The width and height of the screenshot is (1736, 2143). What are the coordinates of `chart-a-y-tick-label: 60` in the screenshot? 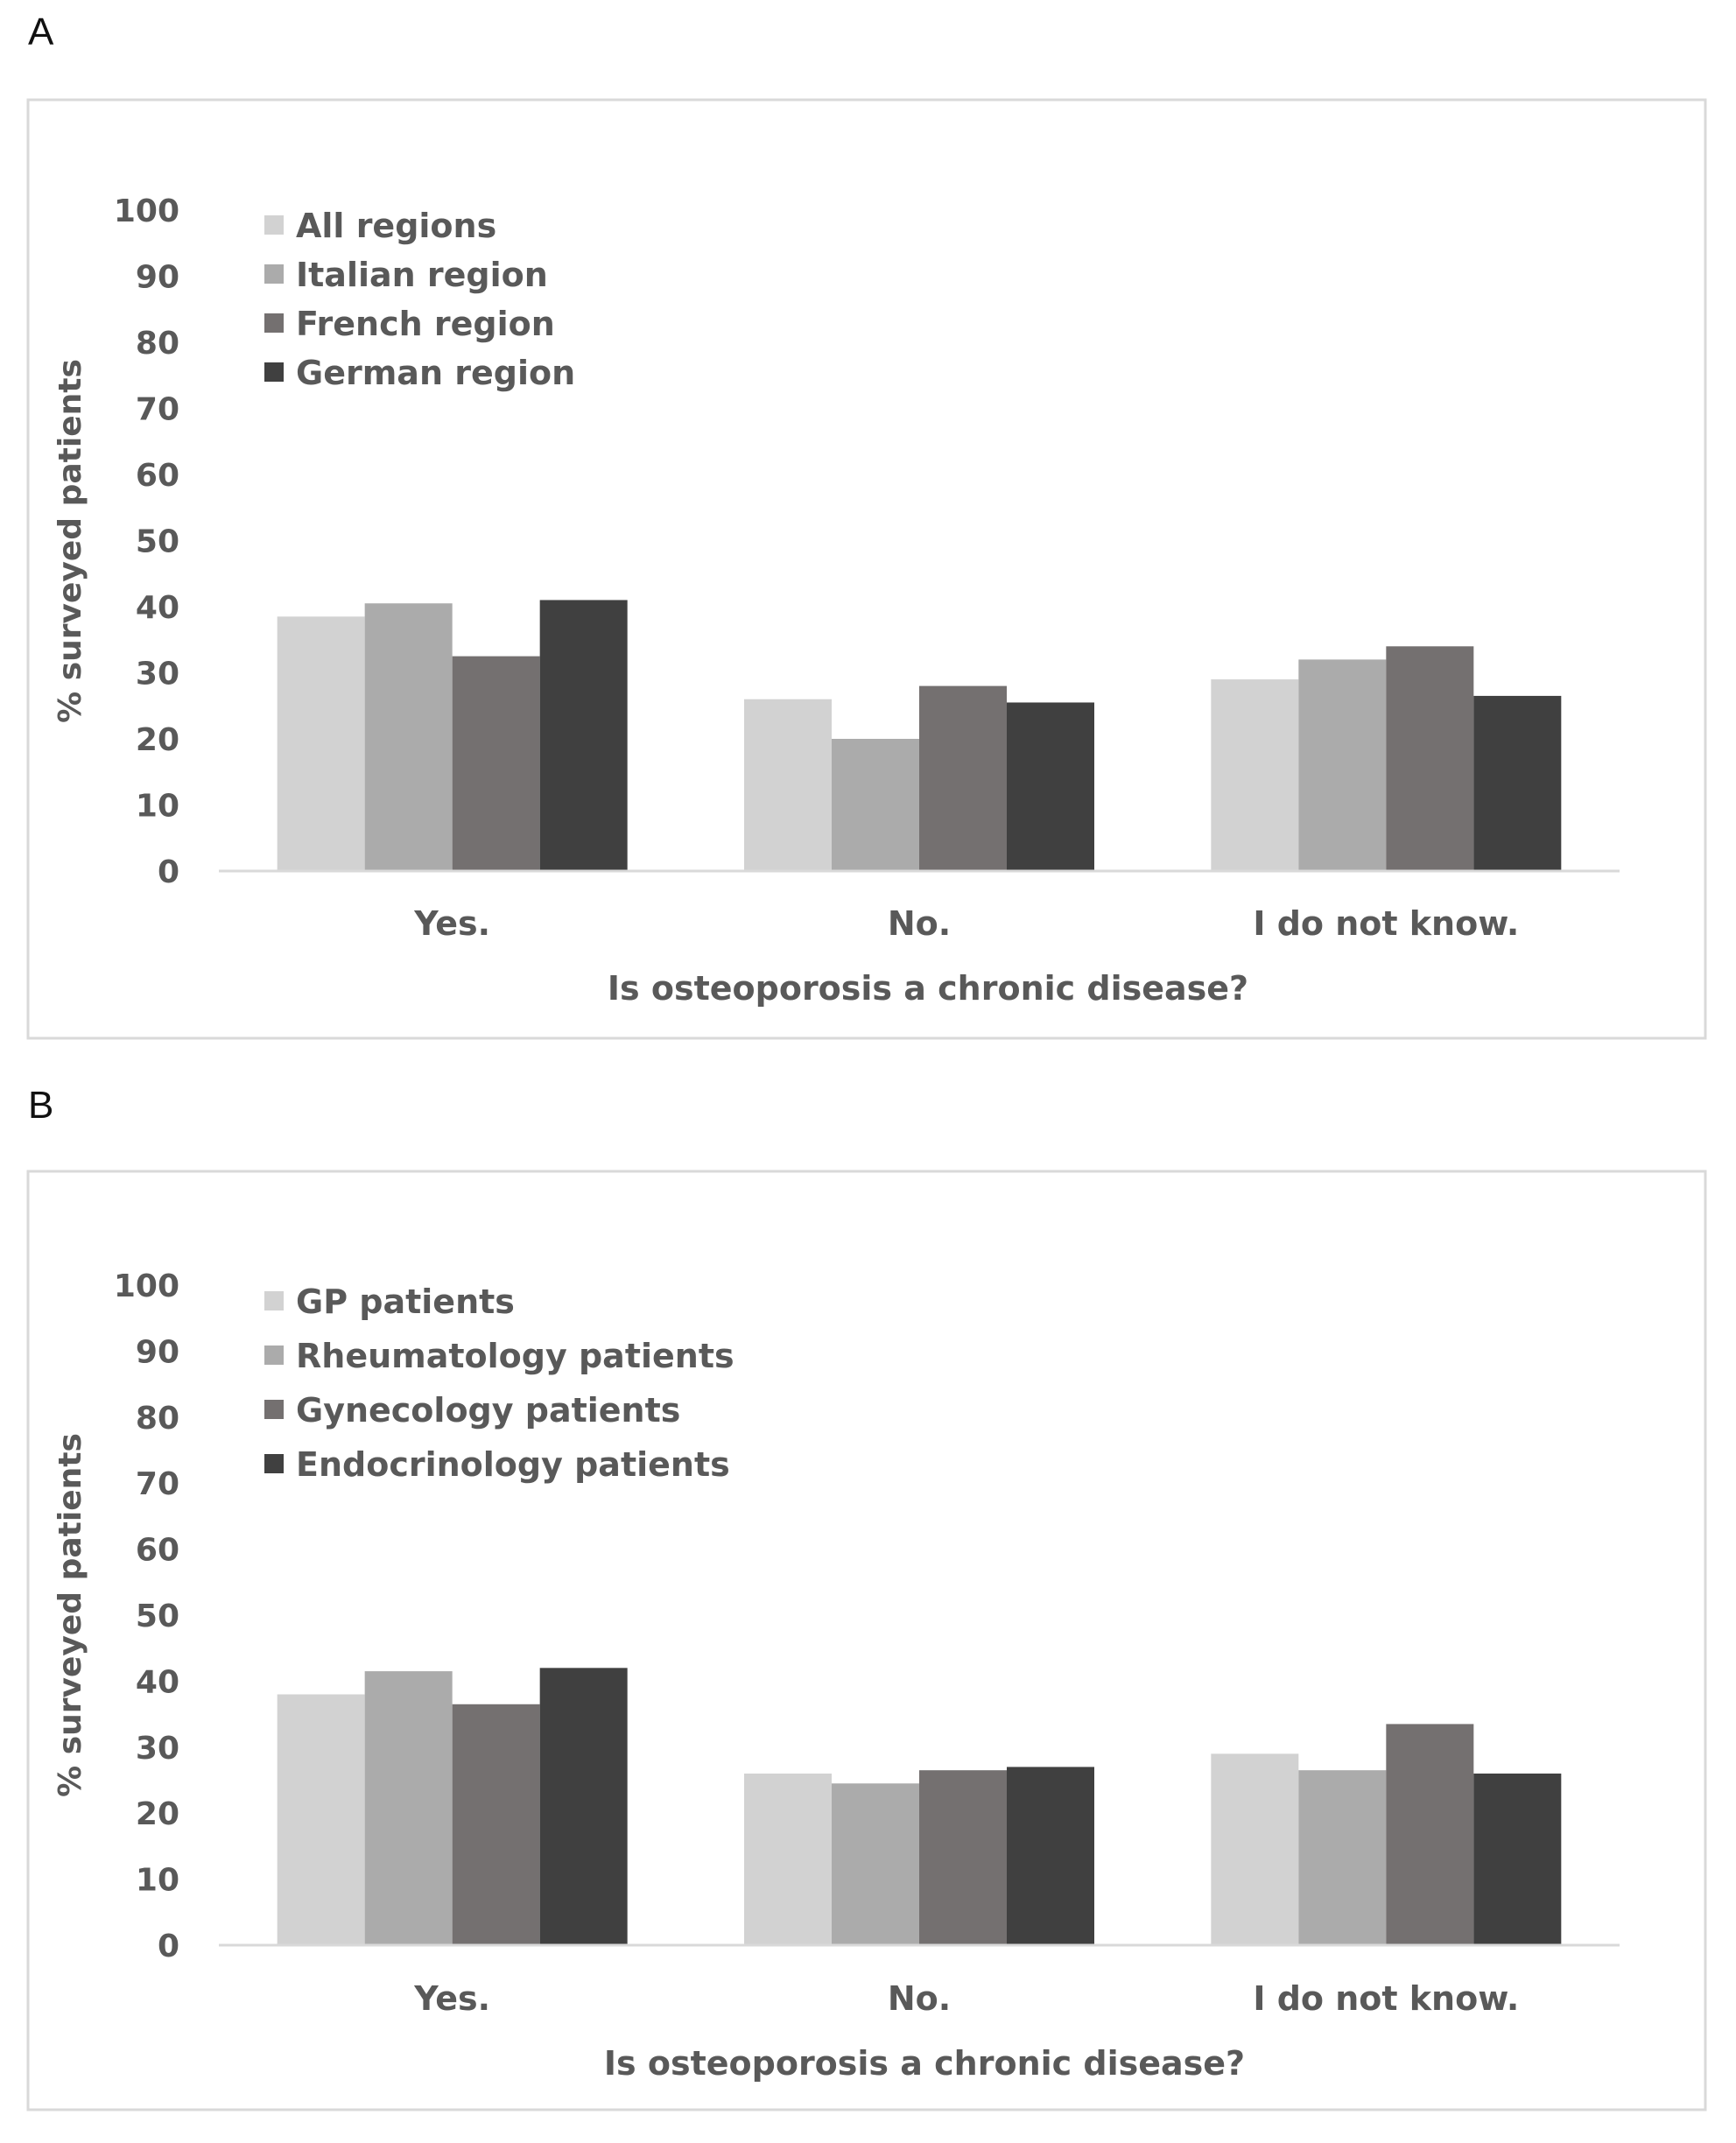 It's located at (157, 476).